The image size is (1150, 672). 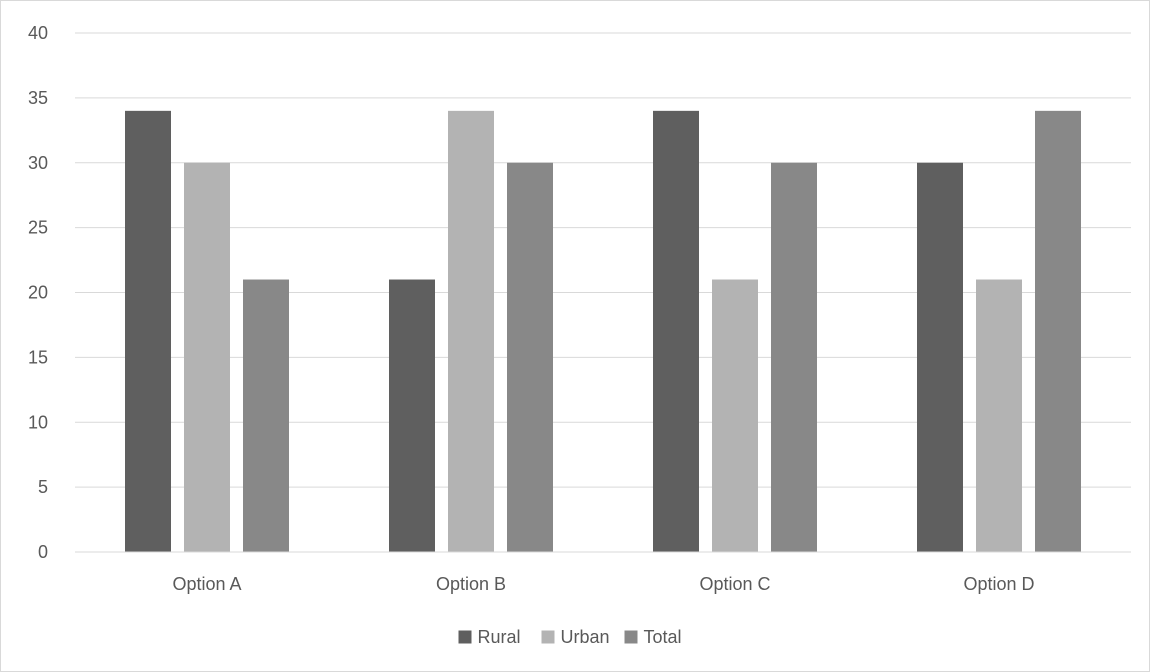 What do you see at coordinates (471, 331) in the screenshot?
I see `bar-urban-option-b` at bounding box center [471, 331].